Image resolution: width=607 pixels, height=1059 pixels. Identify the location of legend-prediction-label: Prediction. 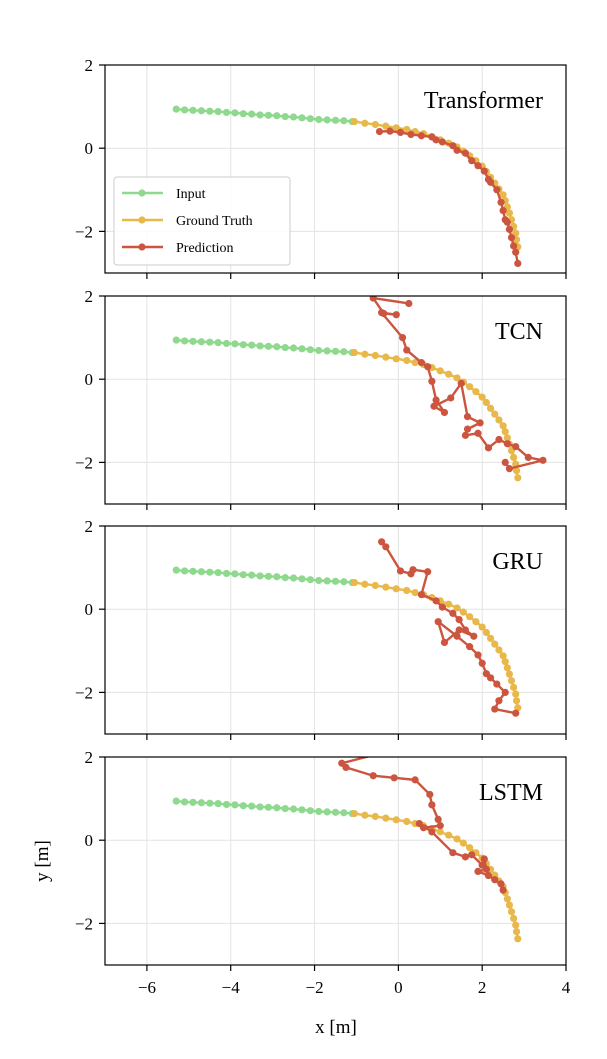
(205, 248).